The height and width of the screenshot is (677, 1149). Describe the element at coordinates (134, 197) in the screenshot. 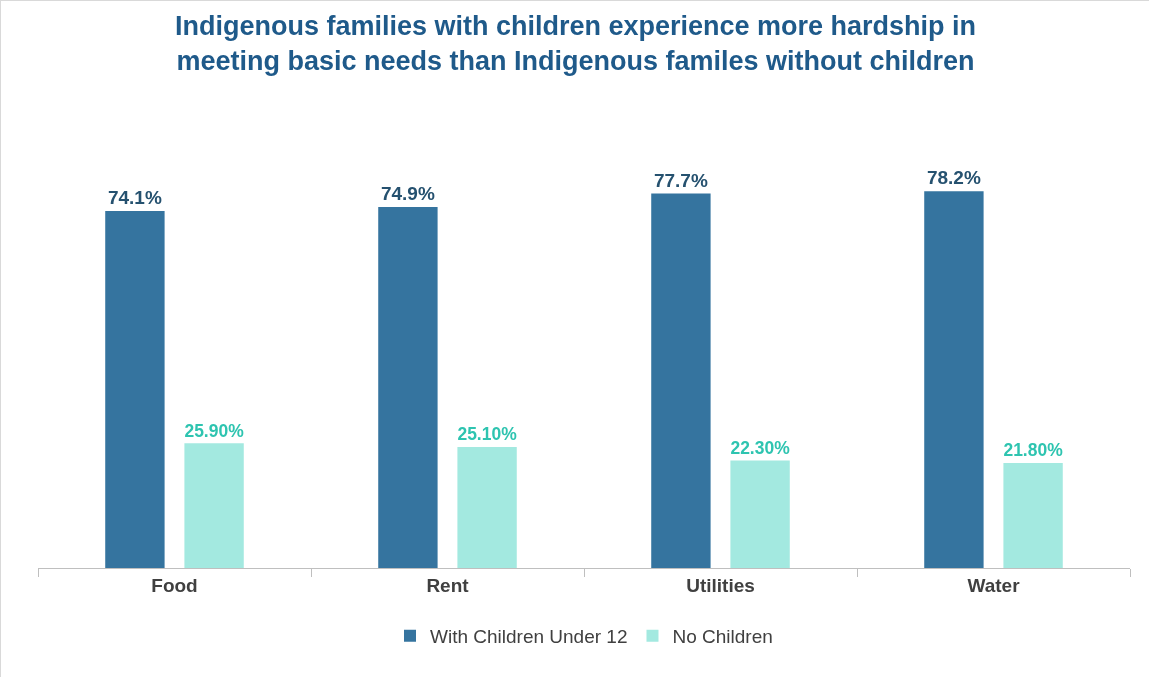

I see `data-label: 74.1%` at that location.